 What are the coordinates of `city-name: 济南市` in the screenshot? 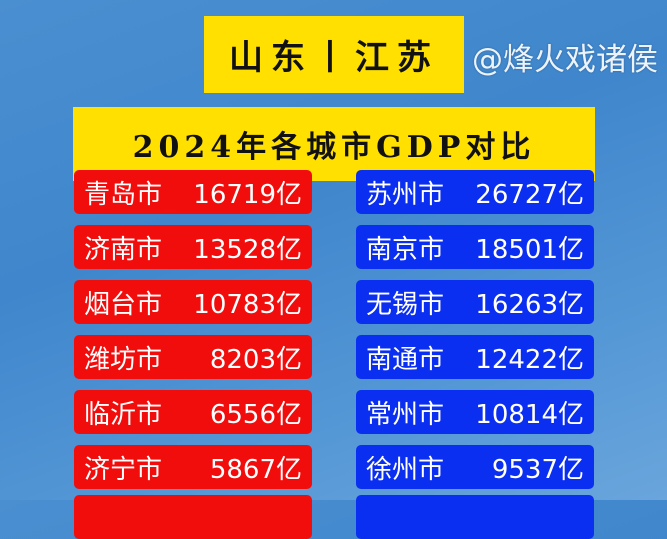 It's located at (123, 249).